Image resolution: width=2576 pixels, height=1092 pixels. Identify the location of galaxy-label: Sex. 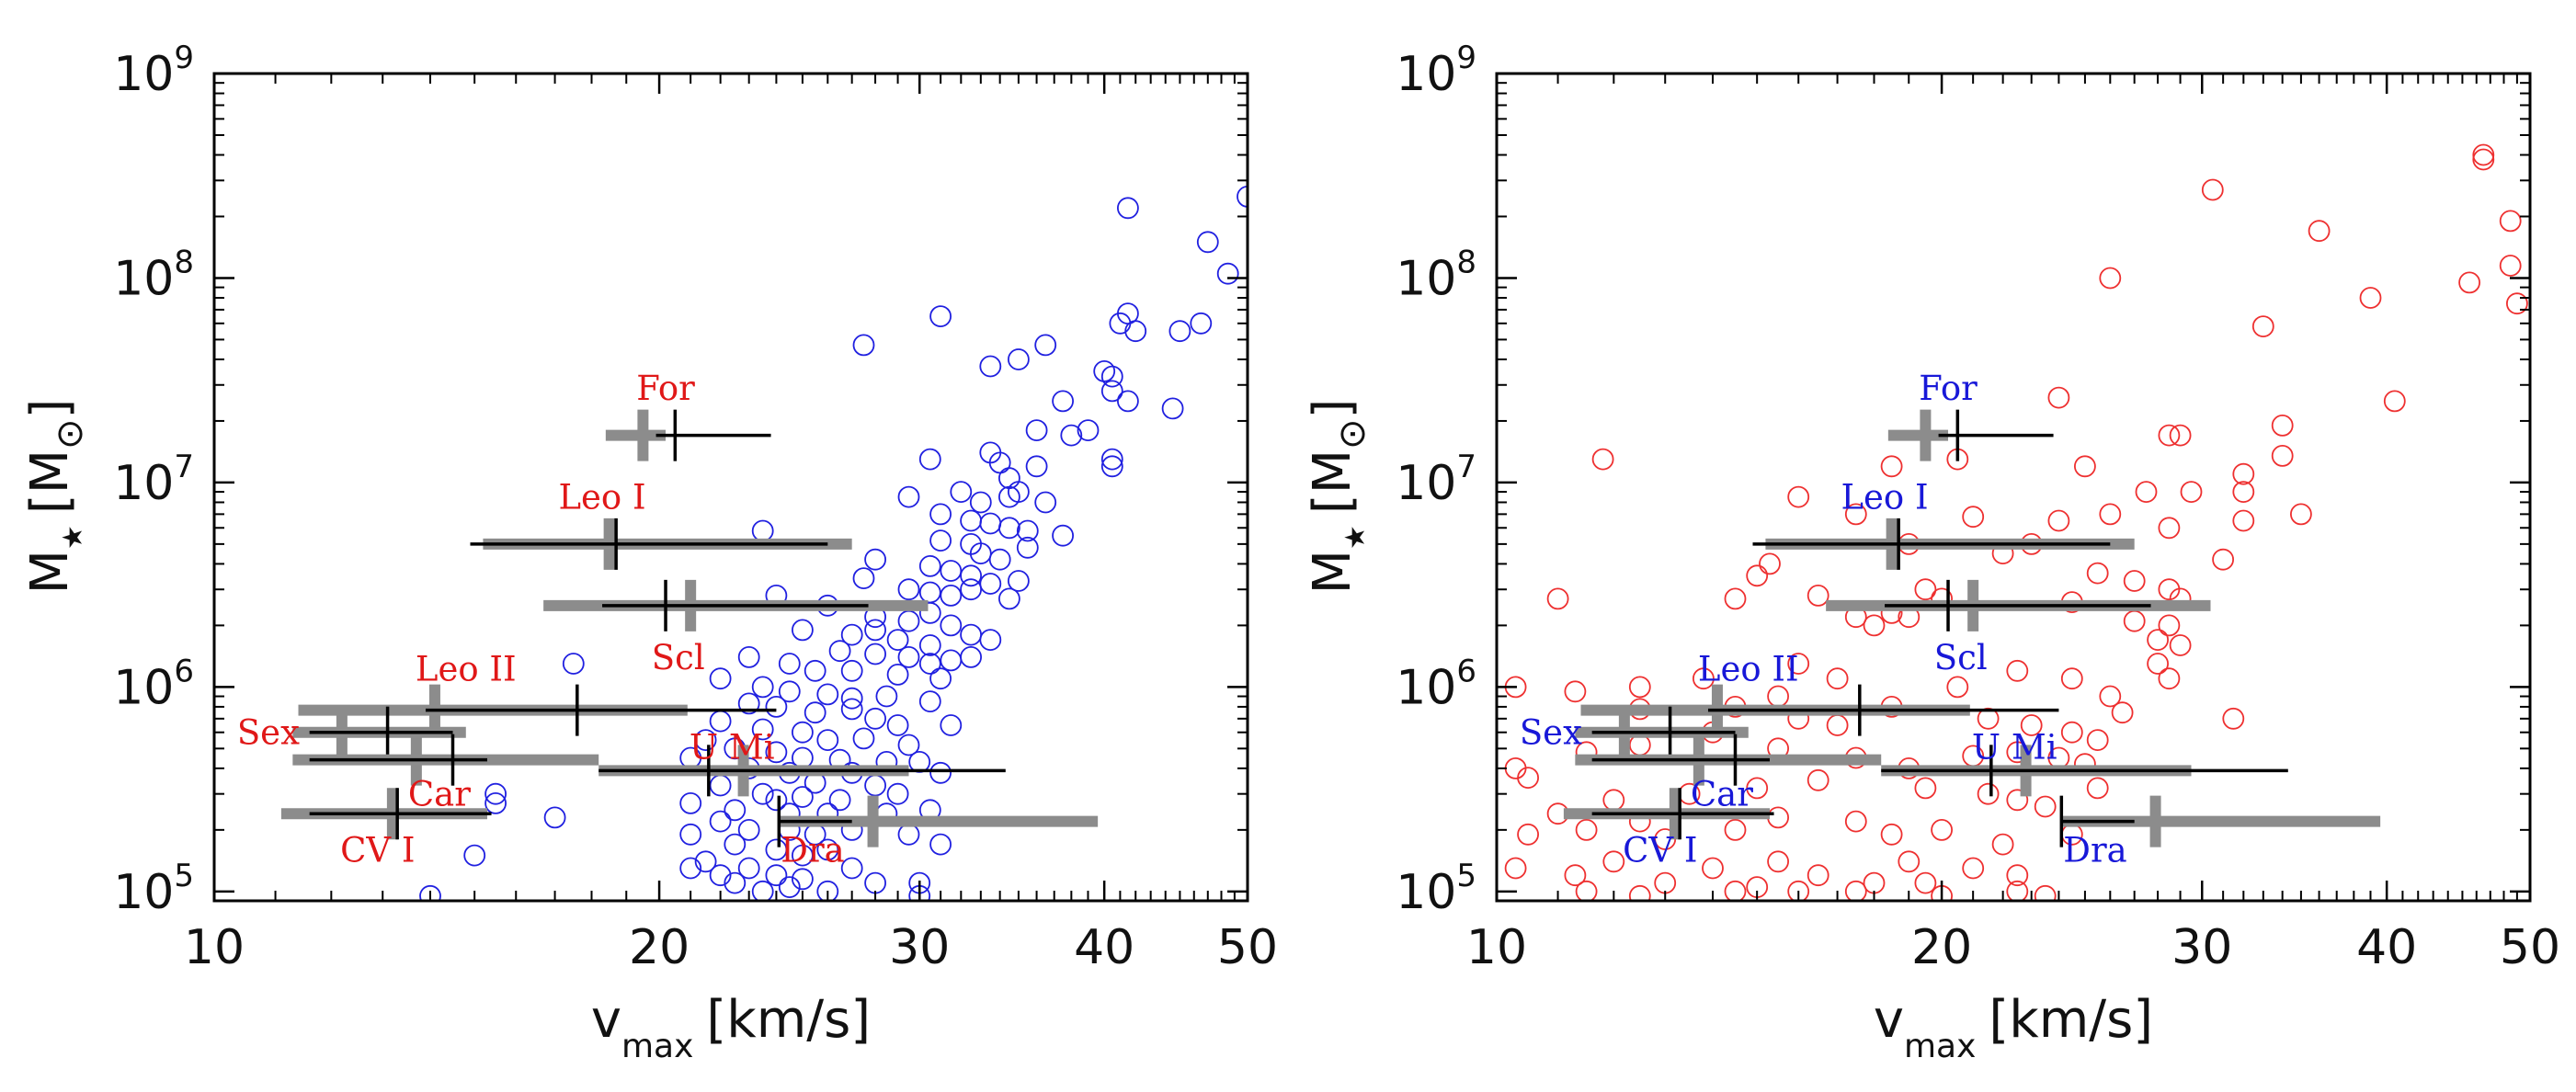
(268, 733).